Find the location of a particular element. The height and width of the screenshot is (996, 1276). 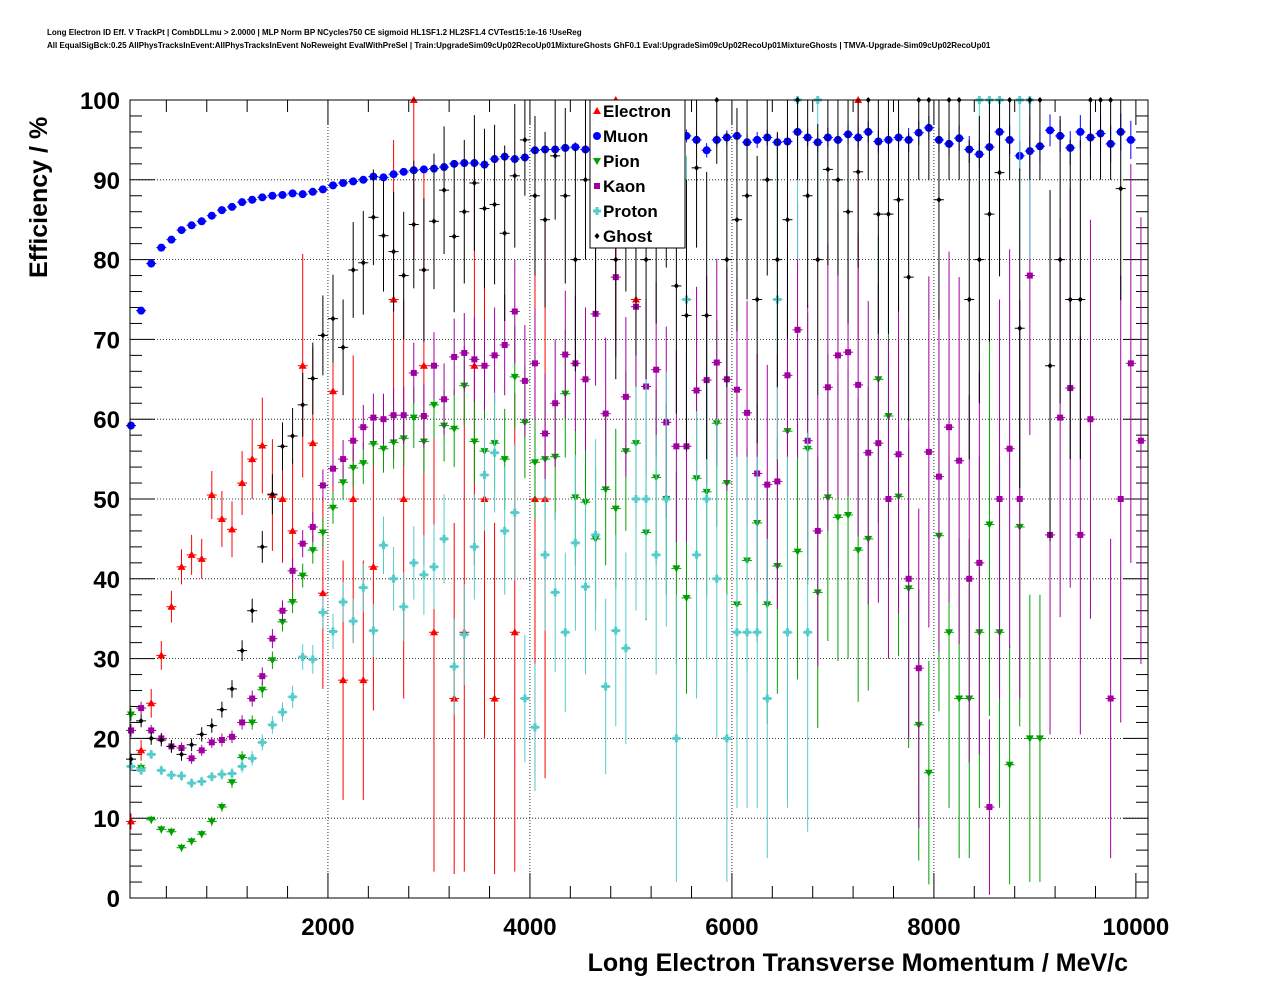

legend: Electron Muon Pion Kaon Proton Ghost is located at coordinates (637, 174).